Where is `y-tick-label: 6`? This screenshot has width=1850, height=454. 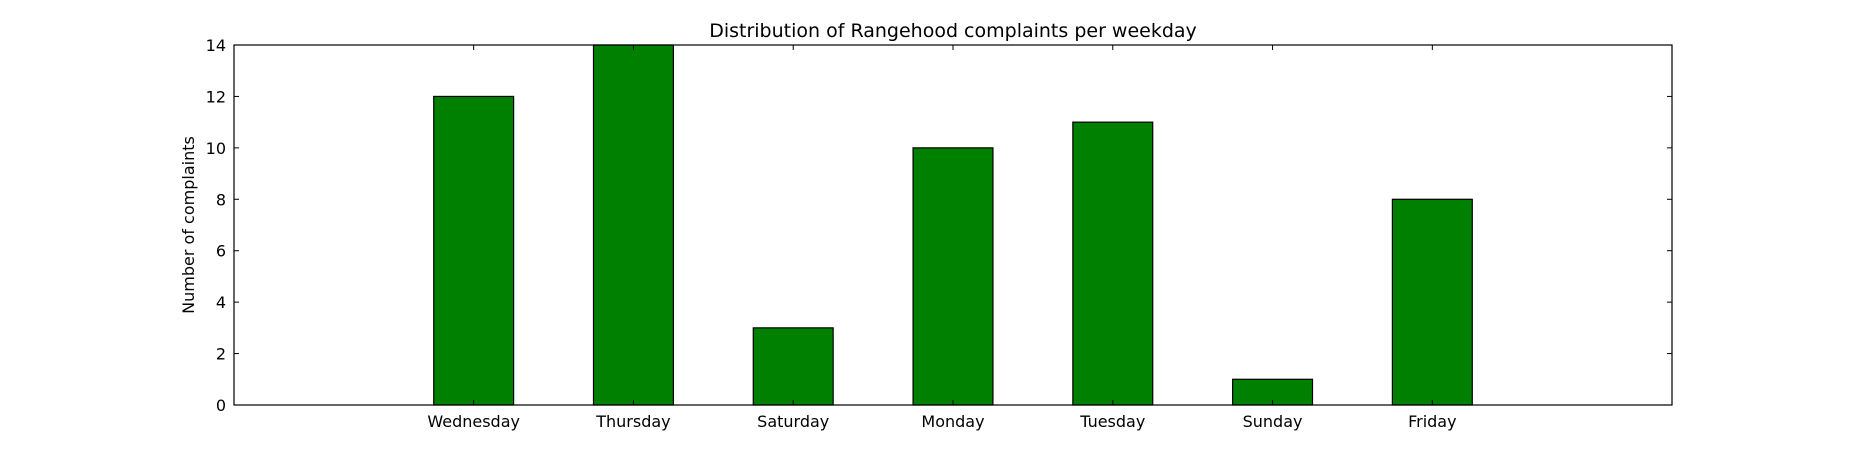 y-tick-label: 6 is located at coordinates (221, 251).